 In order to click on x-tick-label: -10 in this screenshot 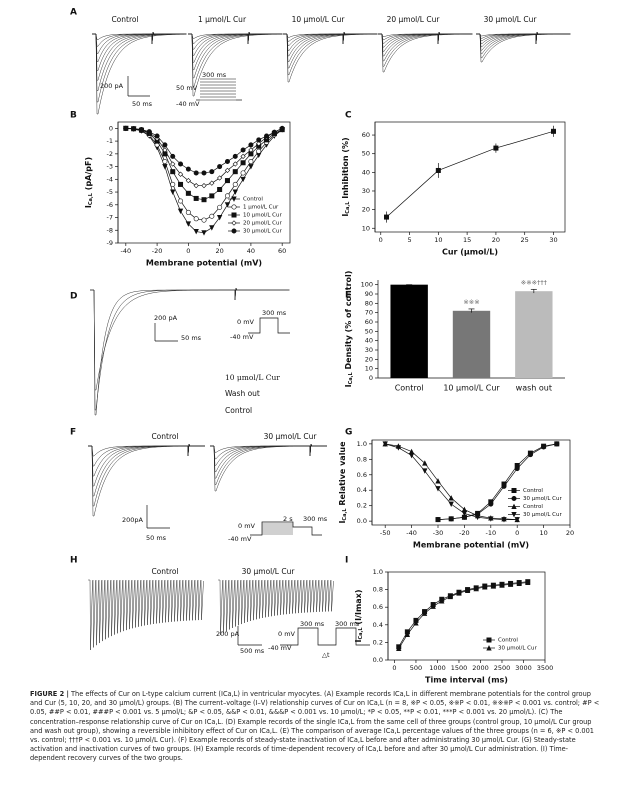, I will do `click(490, 533)`.